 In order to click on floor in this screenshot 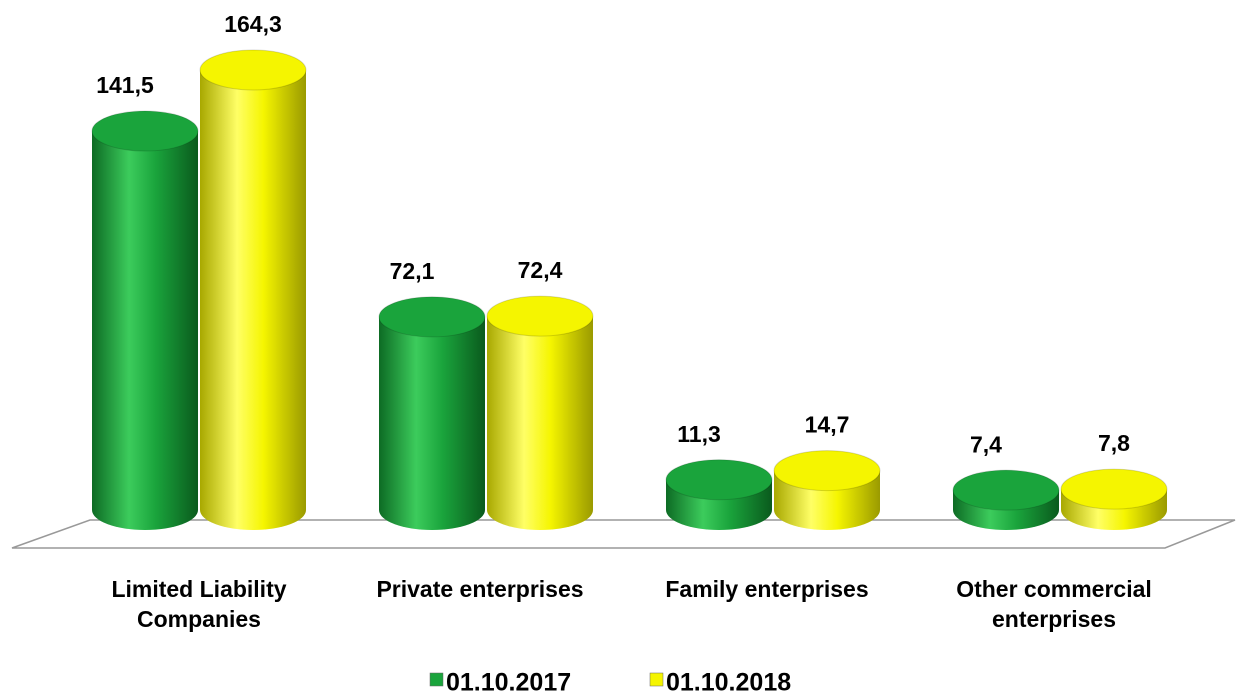, I will do `click(623, 534)`.